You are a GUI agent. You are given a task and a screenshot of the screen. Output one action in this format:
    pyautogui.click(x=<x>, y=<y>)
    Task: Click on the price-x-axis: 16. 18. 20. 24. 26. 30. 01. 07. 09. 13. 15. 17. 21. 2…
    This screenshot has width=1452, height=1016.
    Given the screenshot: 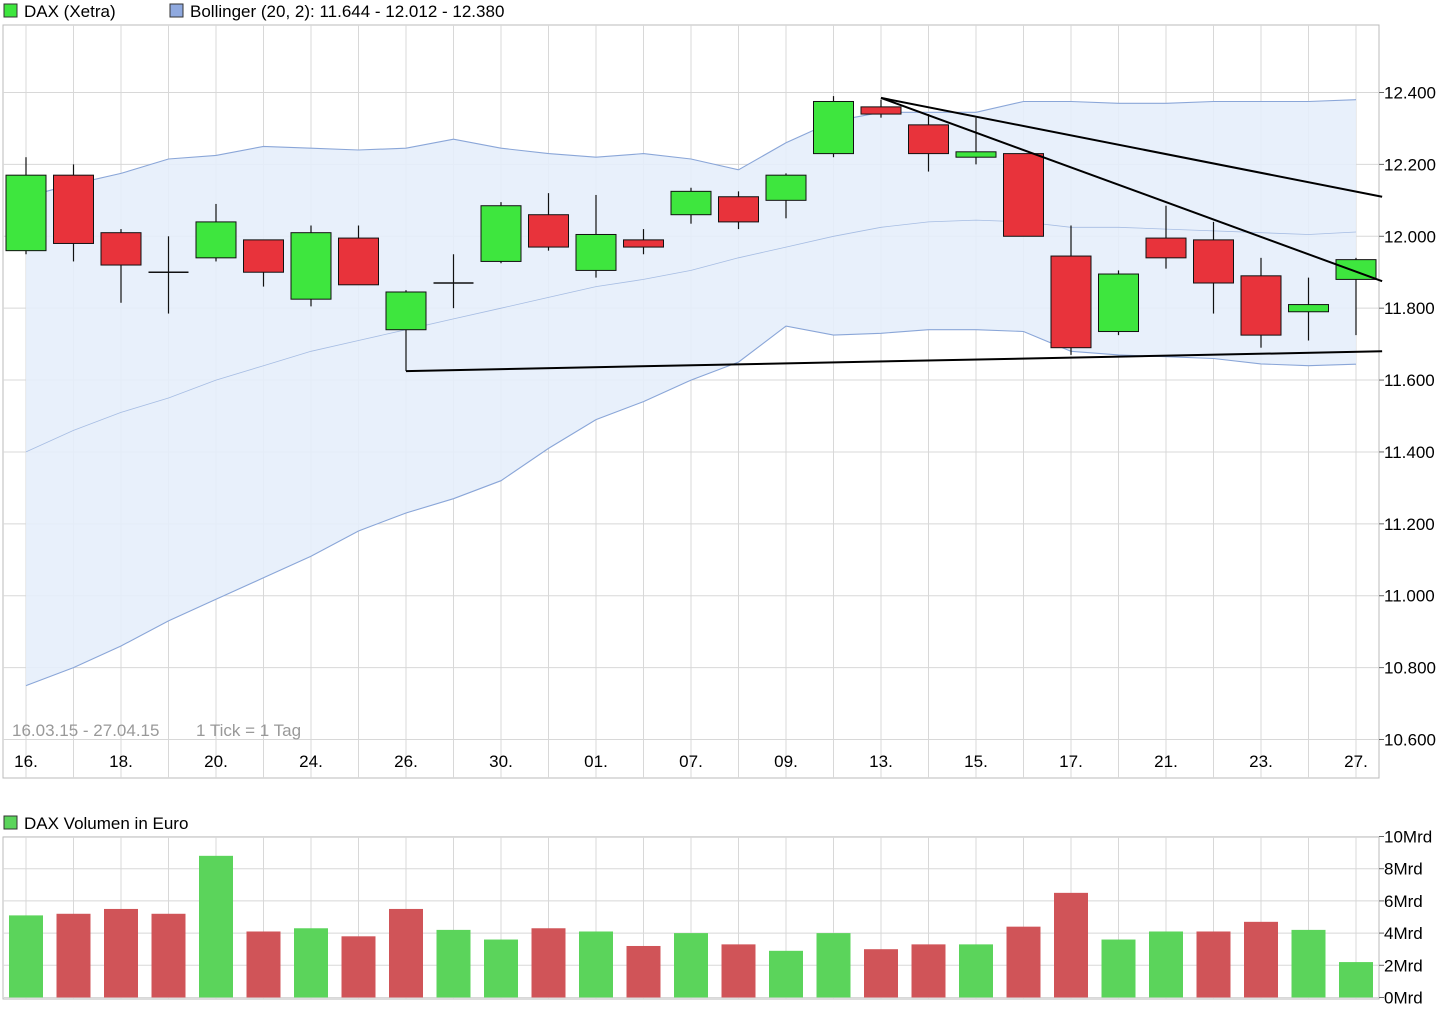 What is the action you would take?
    pyautogui.click(x=691, y=761)
    